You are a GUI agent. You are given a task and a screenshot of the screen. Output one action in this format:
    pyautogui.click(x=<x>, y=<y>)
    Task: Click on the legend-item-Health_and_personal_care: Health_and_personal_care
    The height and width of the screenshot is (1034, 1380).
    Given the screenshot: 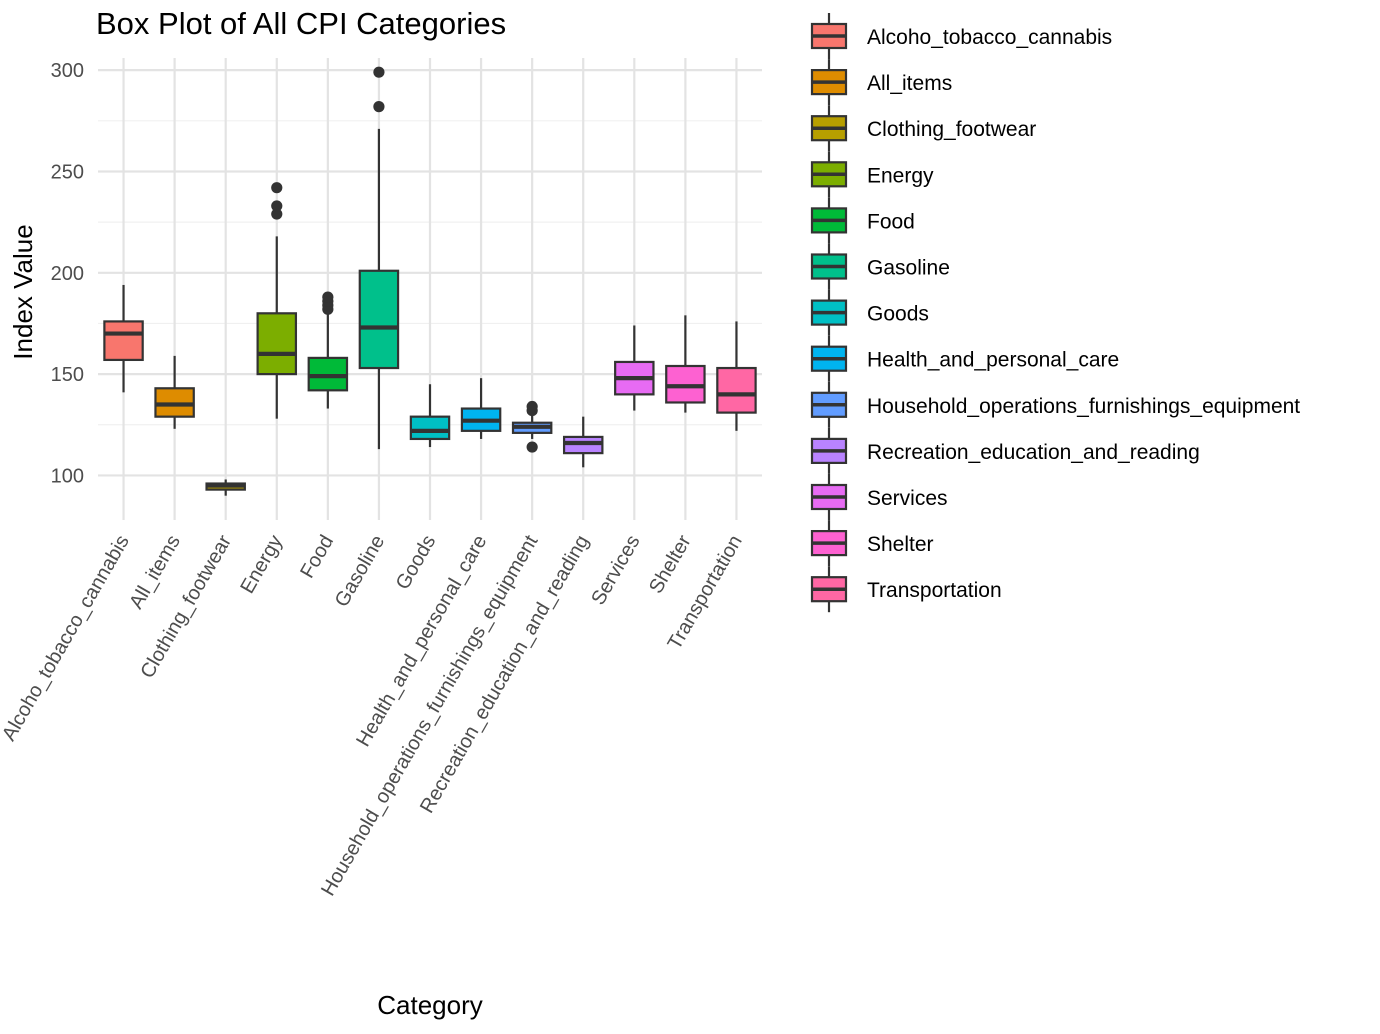 What is the action you would take?
    pyautogui.click(x=964, y=358)
    